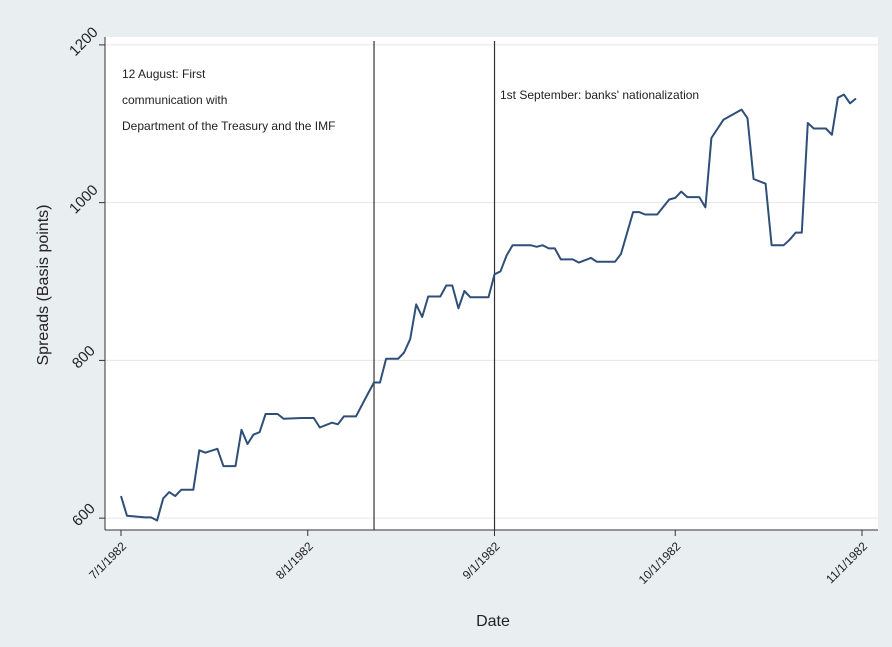 The height and width of the screenshot is (647, 892). Describe the element at coordinates (599, 95) in the screenshot. I see `annotation-line: 1st September: banks' nationalization` at that location.